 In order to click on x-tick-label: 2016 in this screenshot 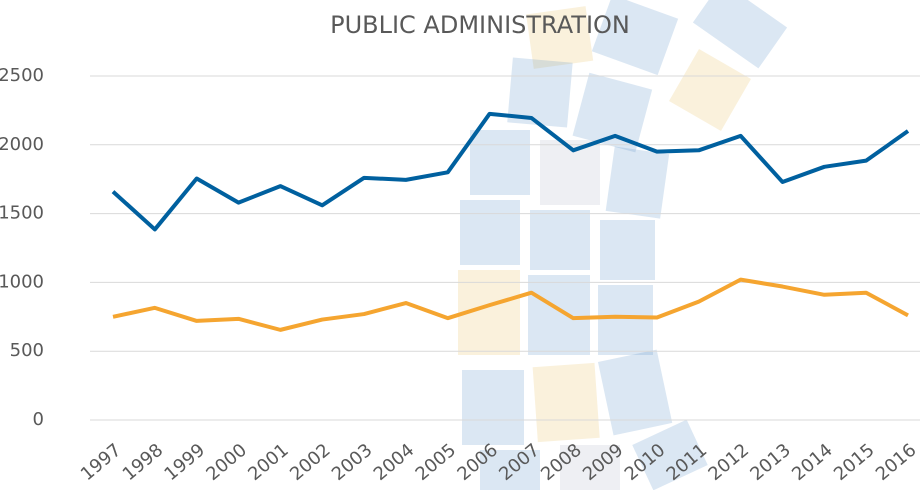, I will do `click(896, 463)`.